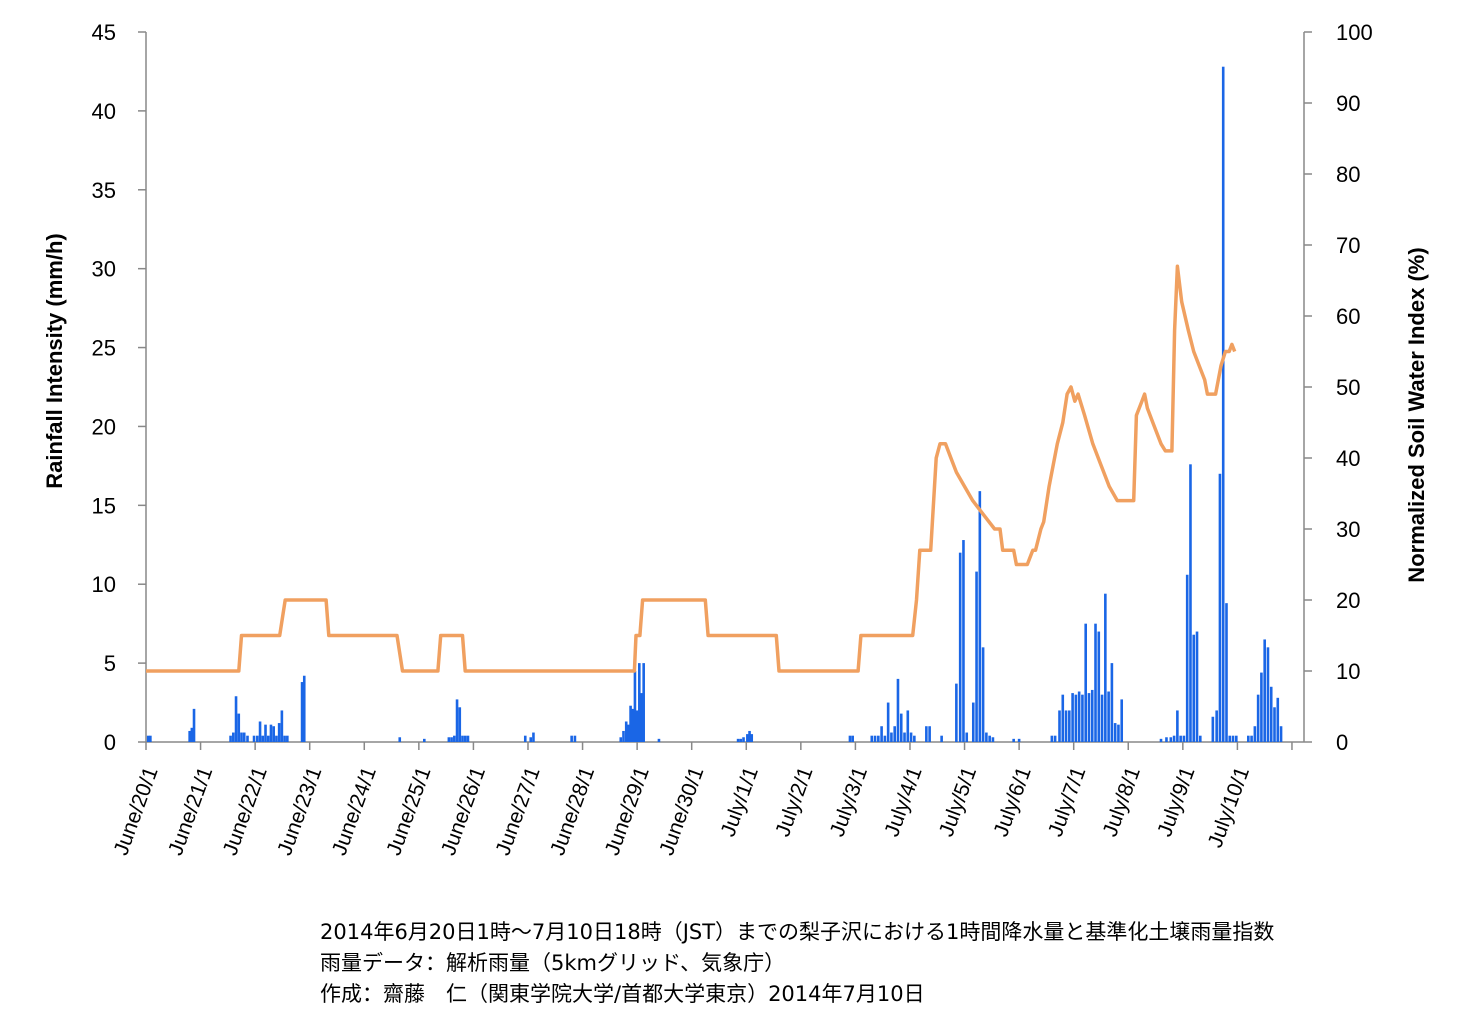 Image resolution: width=1480 pixels, height=1024 pixels. I want to click on x-tick-label: July/10/1, so click(1229, 807).